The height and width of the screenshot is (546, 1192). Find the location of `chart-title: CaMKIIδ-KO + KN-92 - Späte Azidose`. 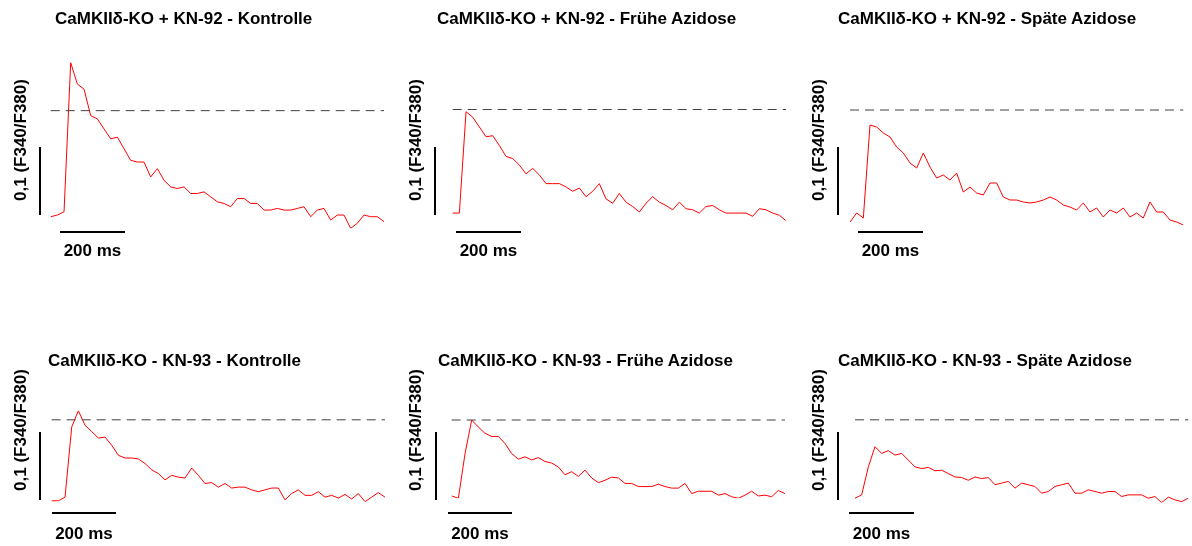

chart-title: CaMKIIδ-KO + KN-92 - Späte Azidose is located at coordinates (987, 18).